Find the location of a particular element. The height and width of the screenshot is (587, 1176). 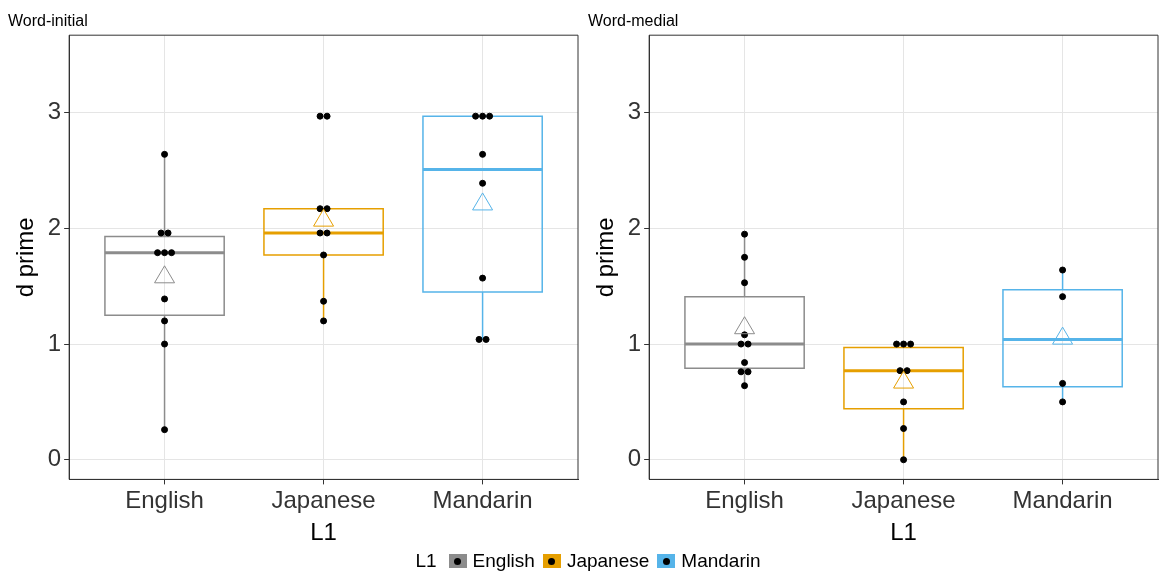

legend-label: Mandarin is located at coordinates (721, 561).